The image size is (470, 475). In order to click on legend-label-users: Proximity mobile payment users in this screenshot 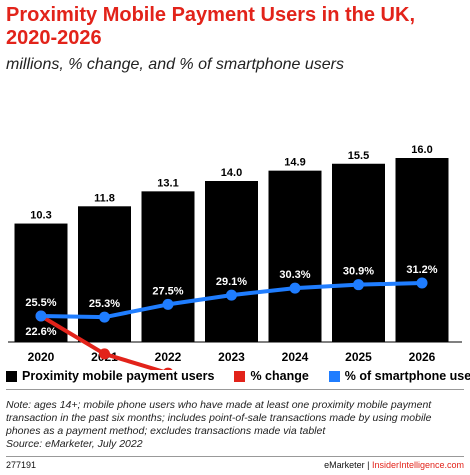, I will do `click(118, 376)`.